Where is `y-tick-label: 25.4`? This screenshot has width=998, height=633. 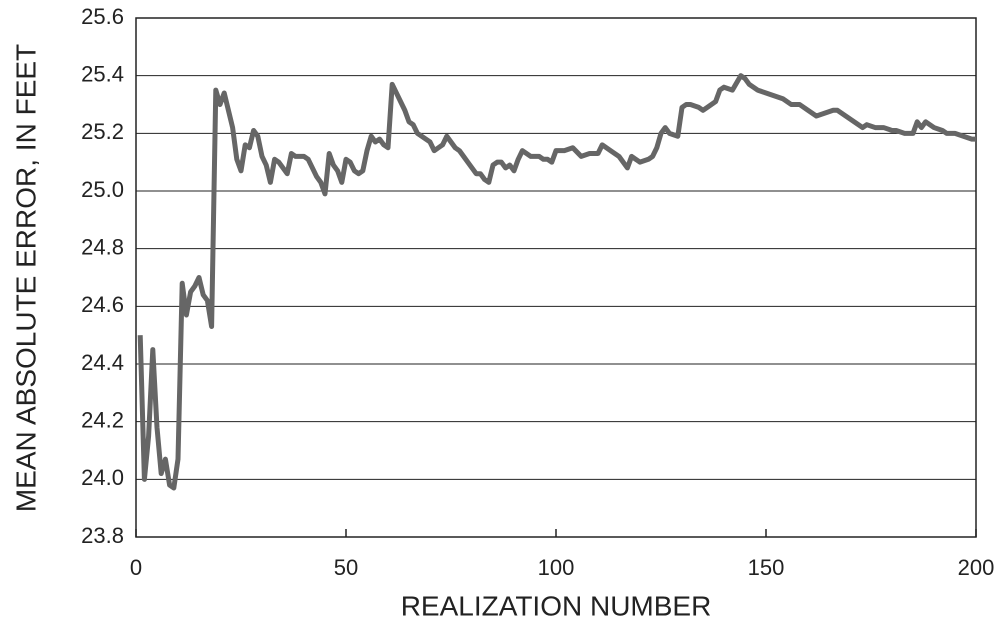
y-tick-label: 25.4 is located at coordinates (102, 73).